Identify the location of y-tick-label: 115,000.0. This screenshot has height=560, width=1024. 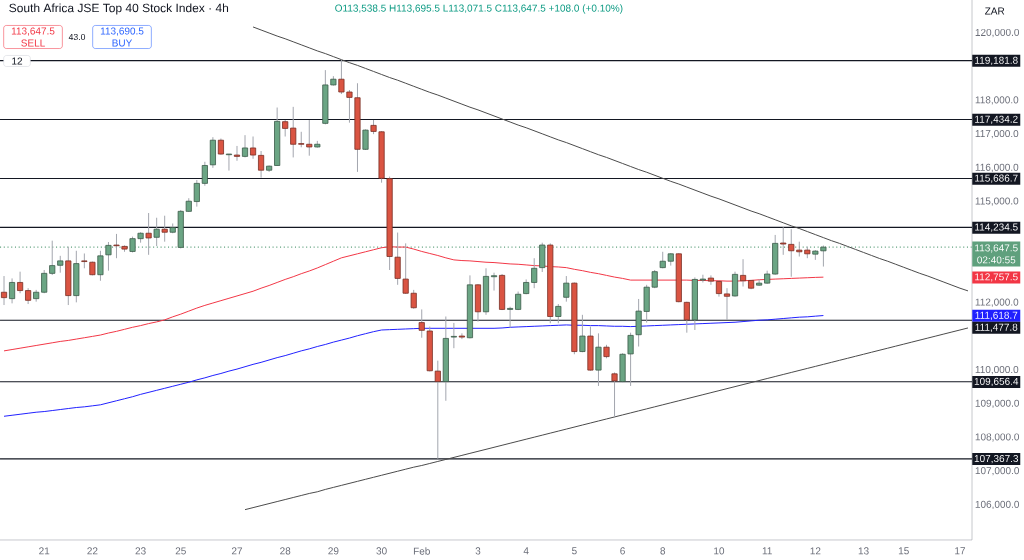
(997, 201).